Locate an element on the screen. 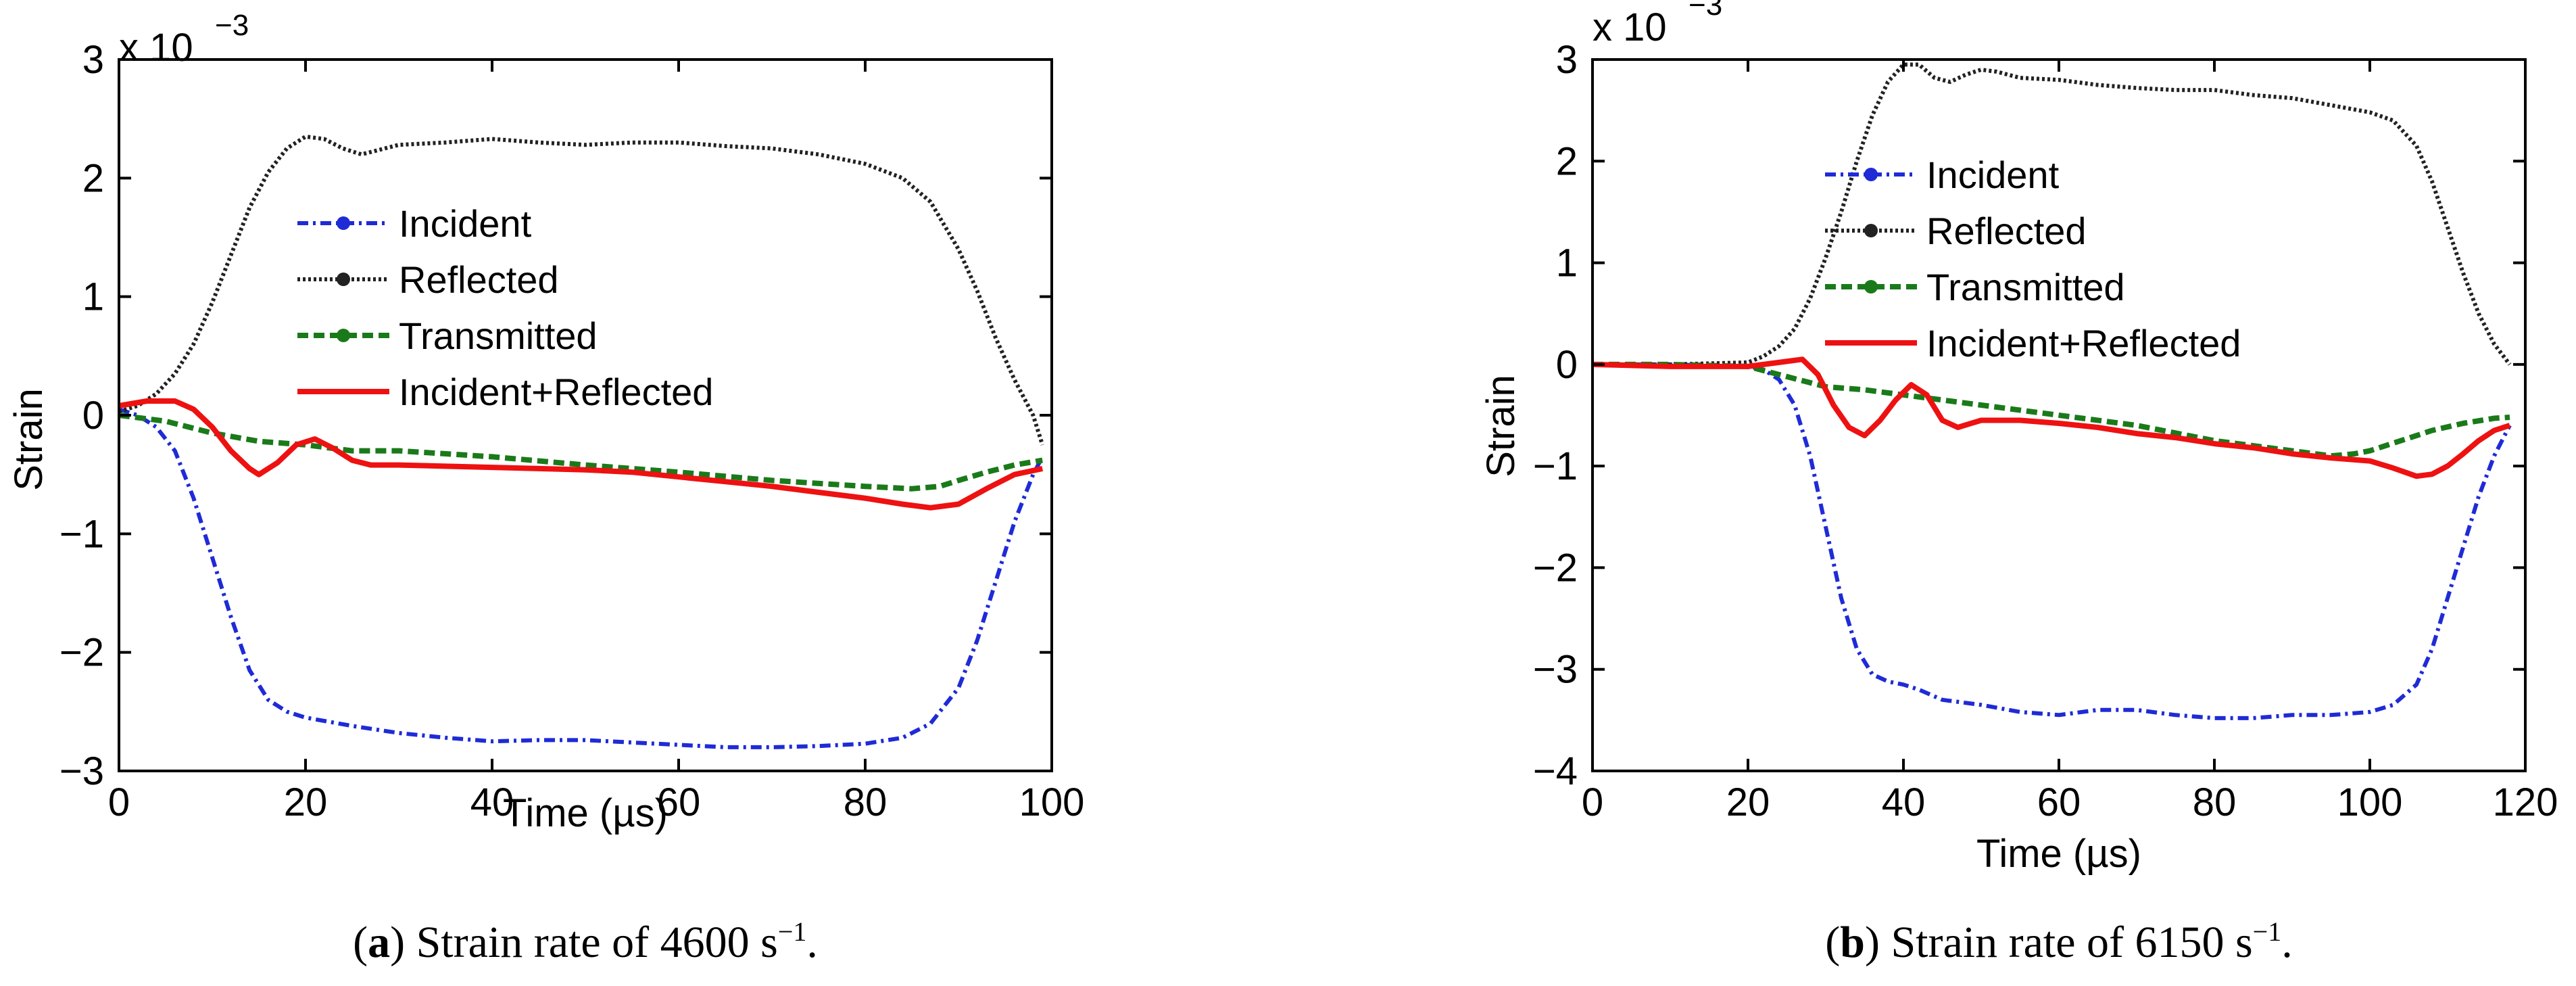  panel-a-caption-superscript: −1 is located at coordinates (793, 931).